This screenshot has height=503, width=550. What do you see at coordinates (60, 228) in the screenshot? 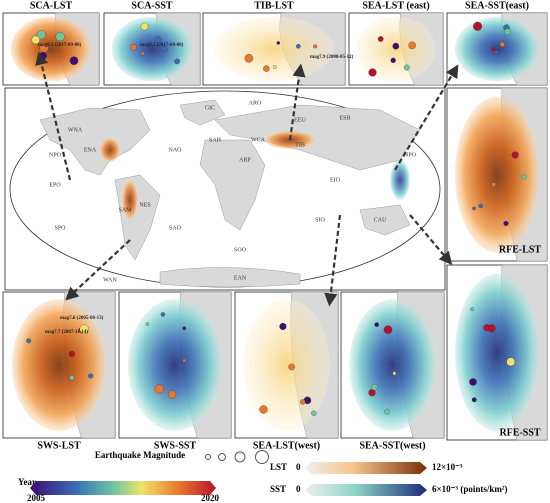
I see `region-label: SPO` at bounding box center [60, 228].